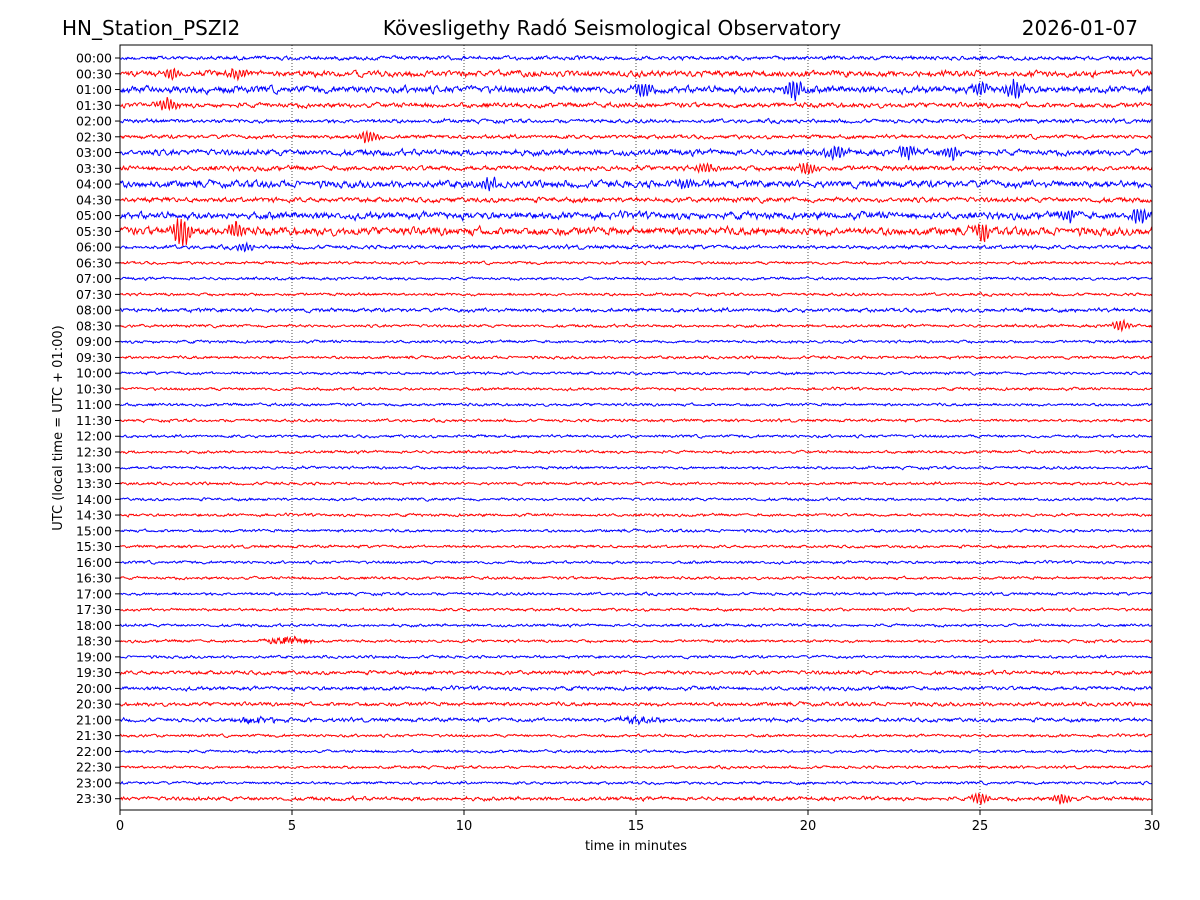  Describe the element at coordinates (94, 357) in the screenshot. I see `y-tick-label: 09:30` at that location.